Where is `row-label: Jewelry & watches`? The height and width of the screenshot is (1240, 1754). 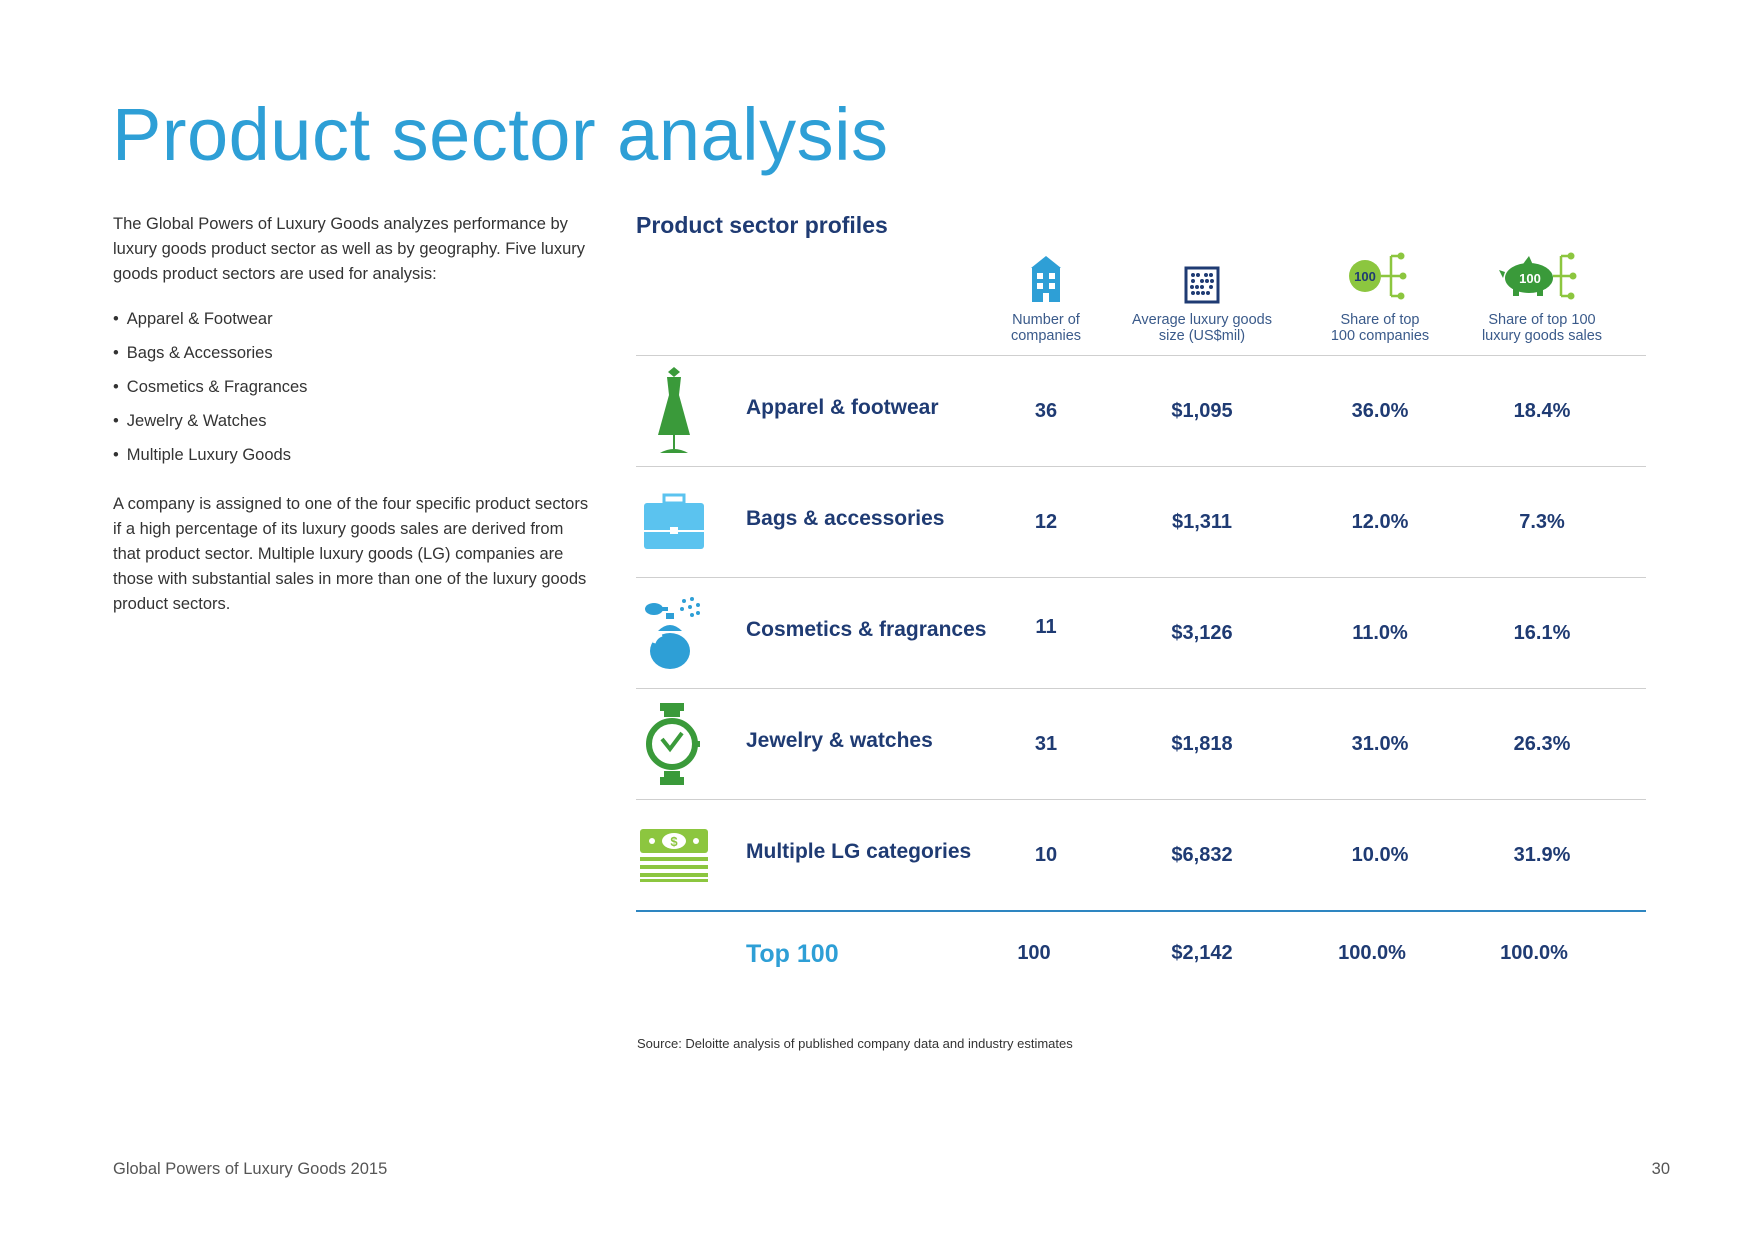
row-label: Jewelry & watches is located at coordinates (839, 740).